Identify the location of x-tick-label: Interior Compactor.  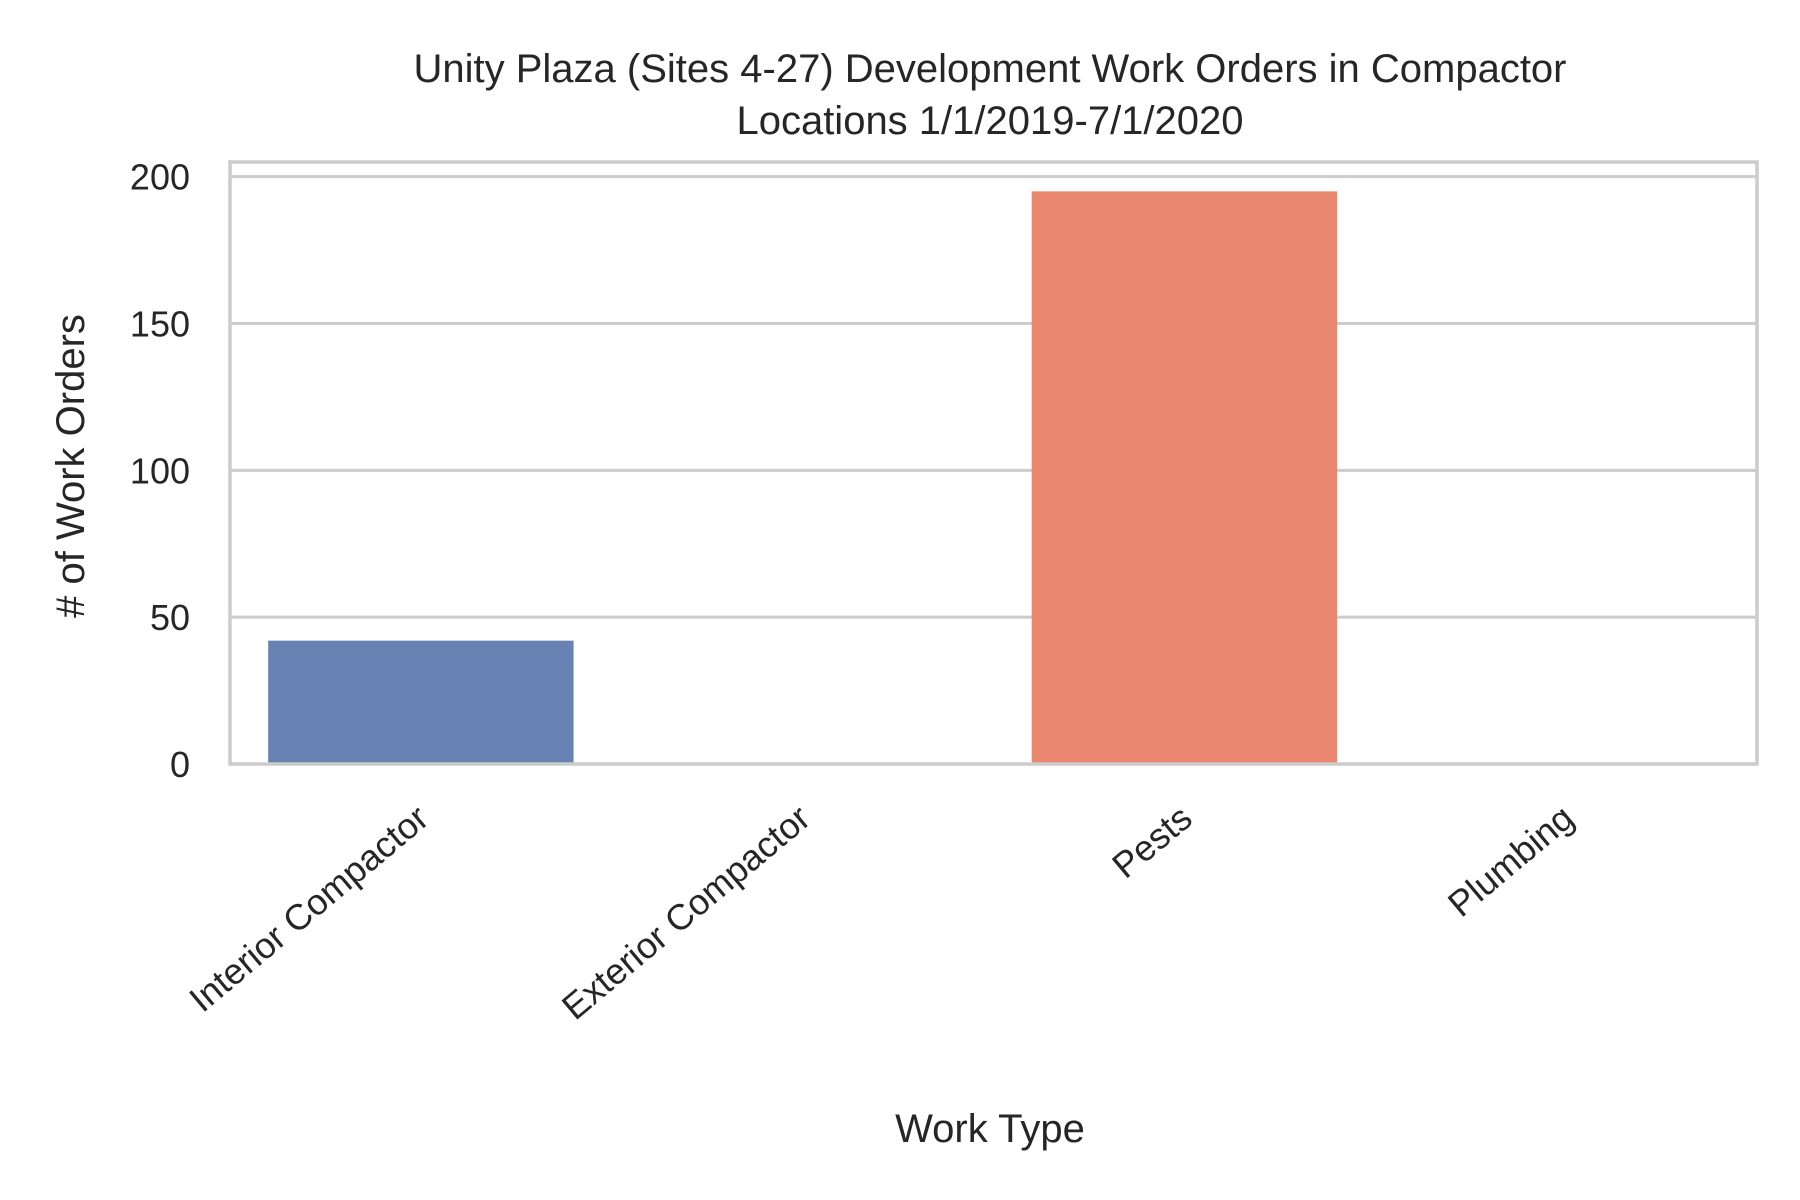
(308, 908).